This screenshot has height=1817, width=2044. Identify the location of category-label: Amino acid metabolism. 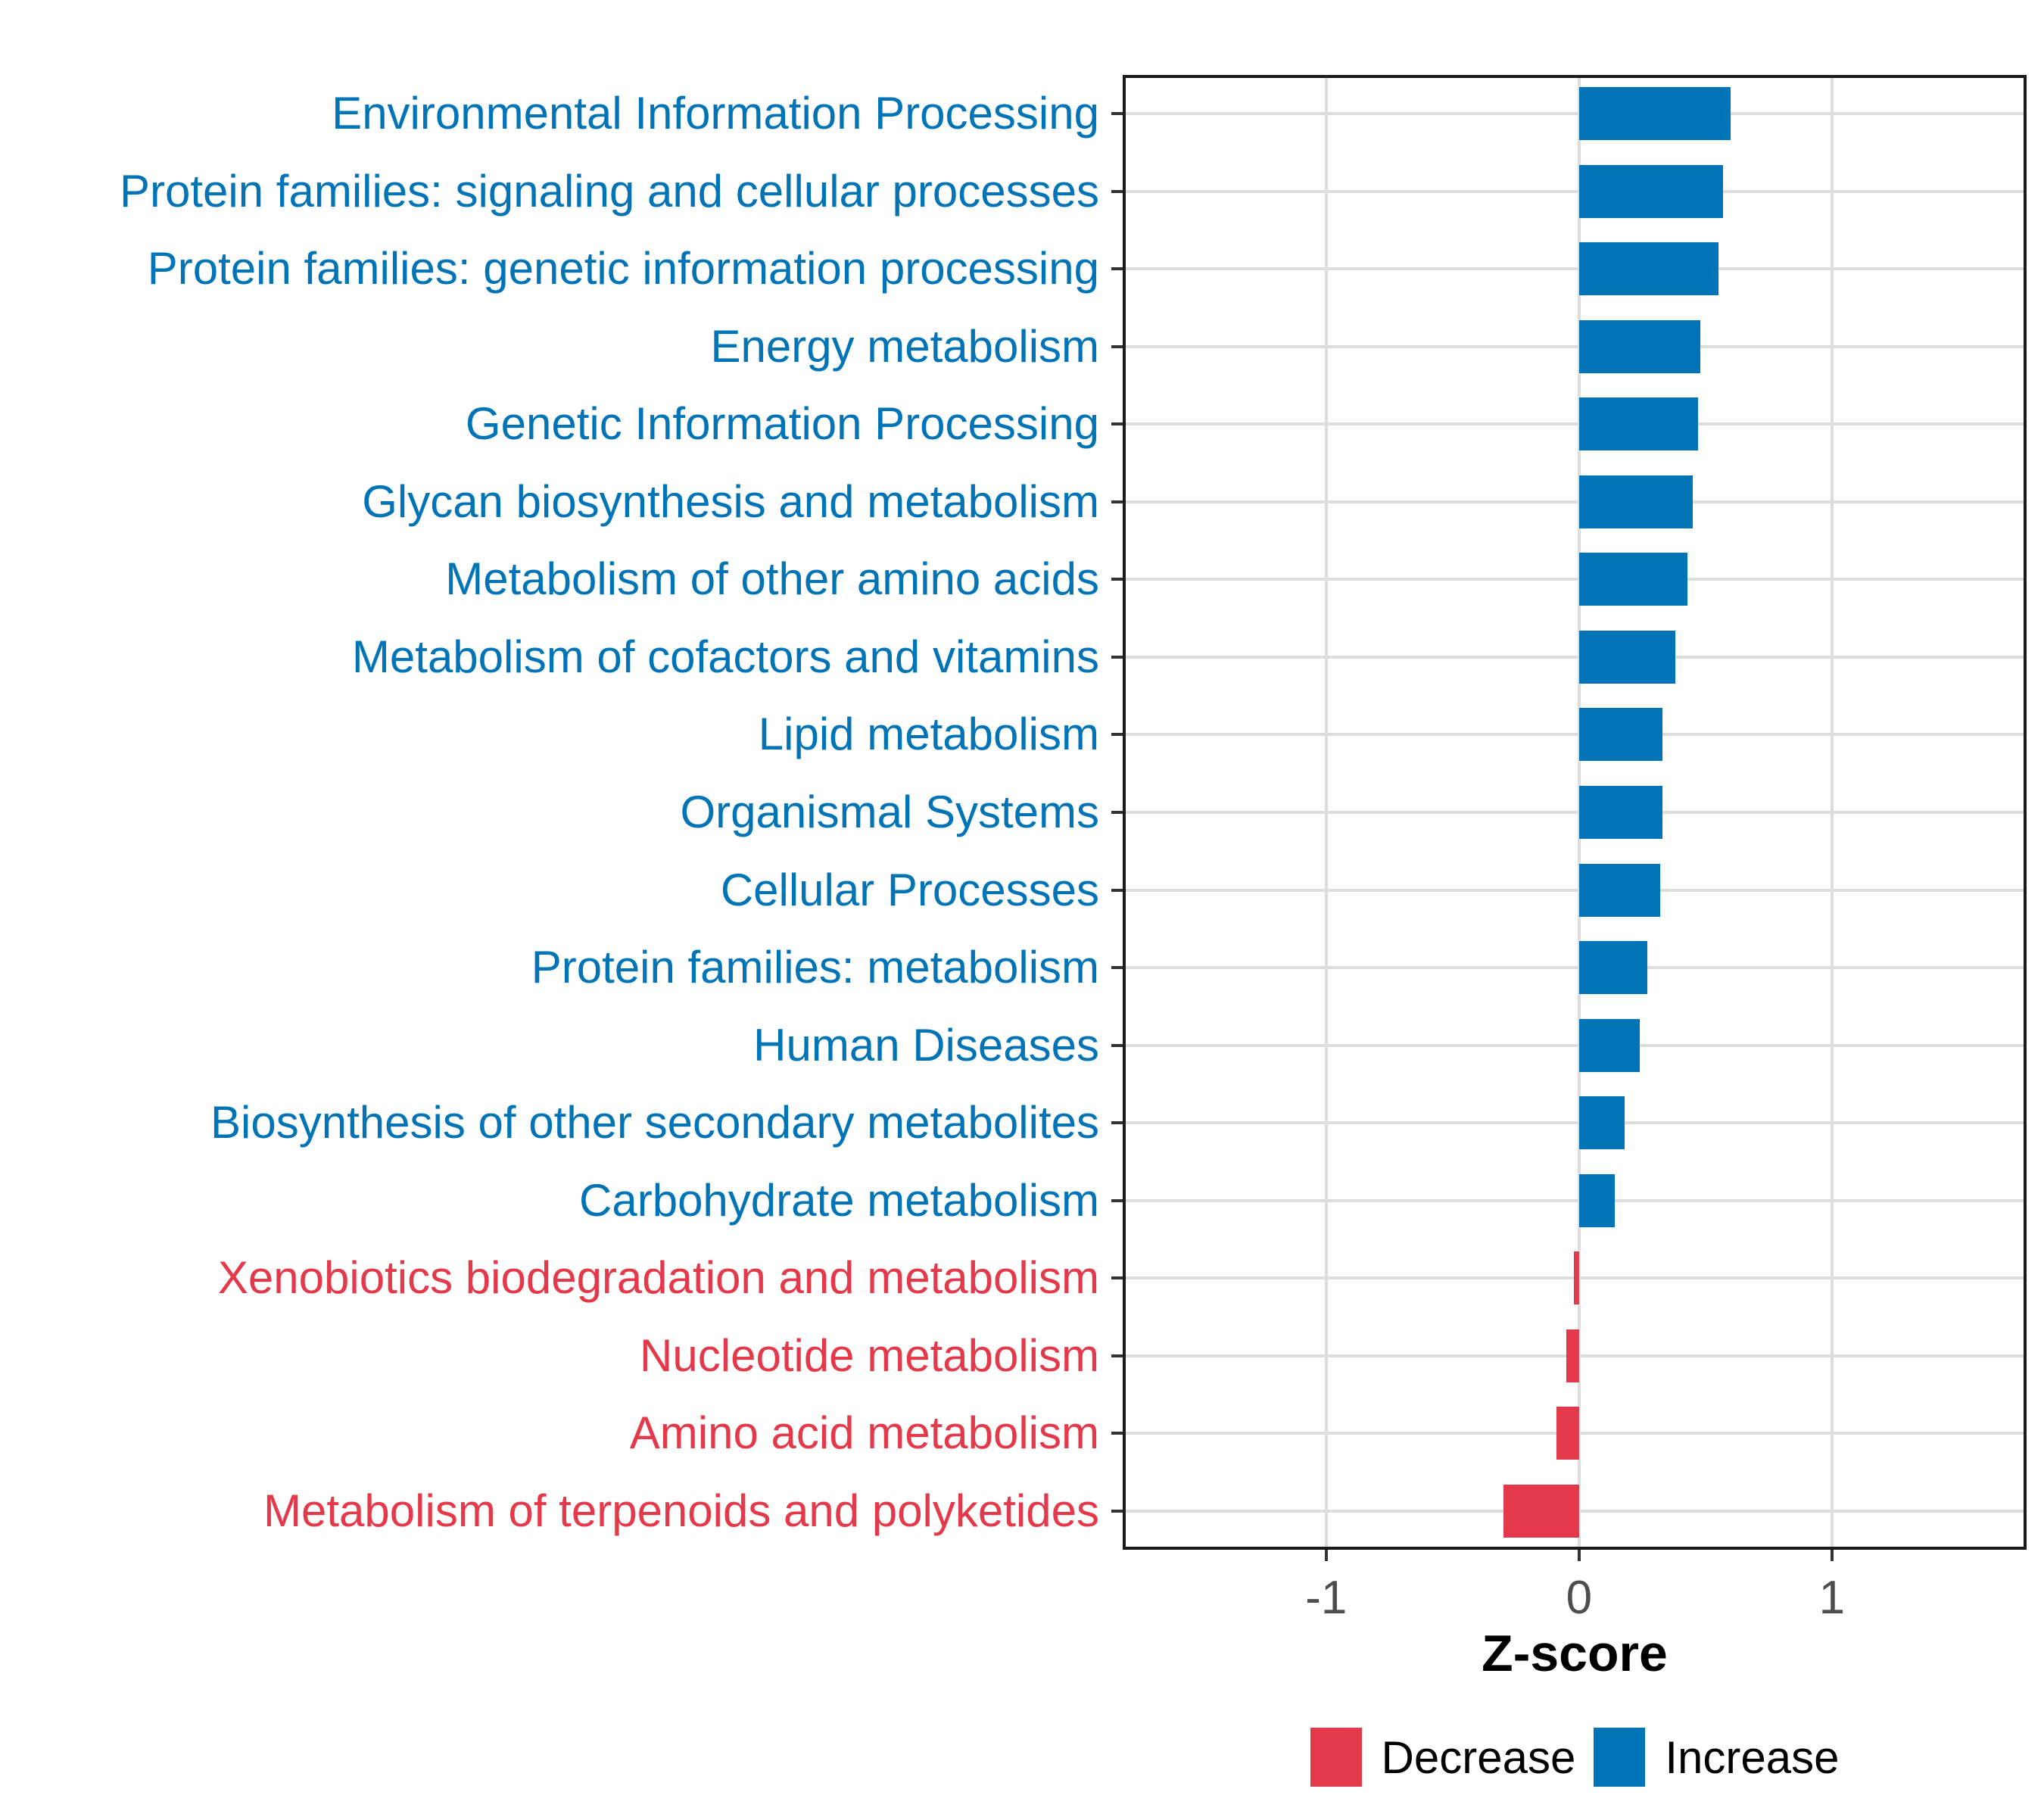
(864, 1433).